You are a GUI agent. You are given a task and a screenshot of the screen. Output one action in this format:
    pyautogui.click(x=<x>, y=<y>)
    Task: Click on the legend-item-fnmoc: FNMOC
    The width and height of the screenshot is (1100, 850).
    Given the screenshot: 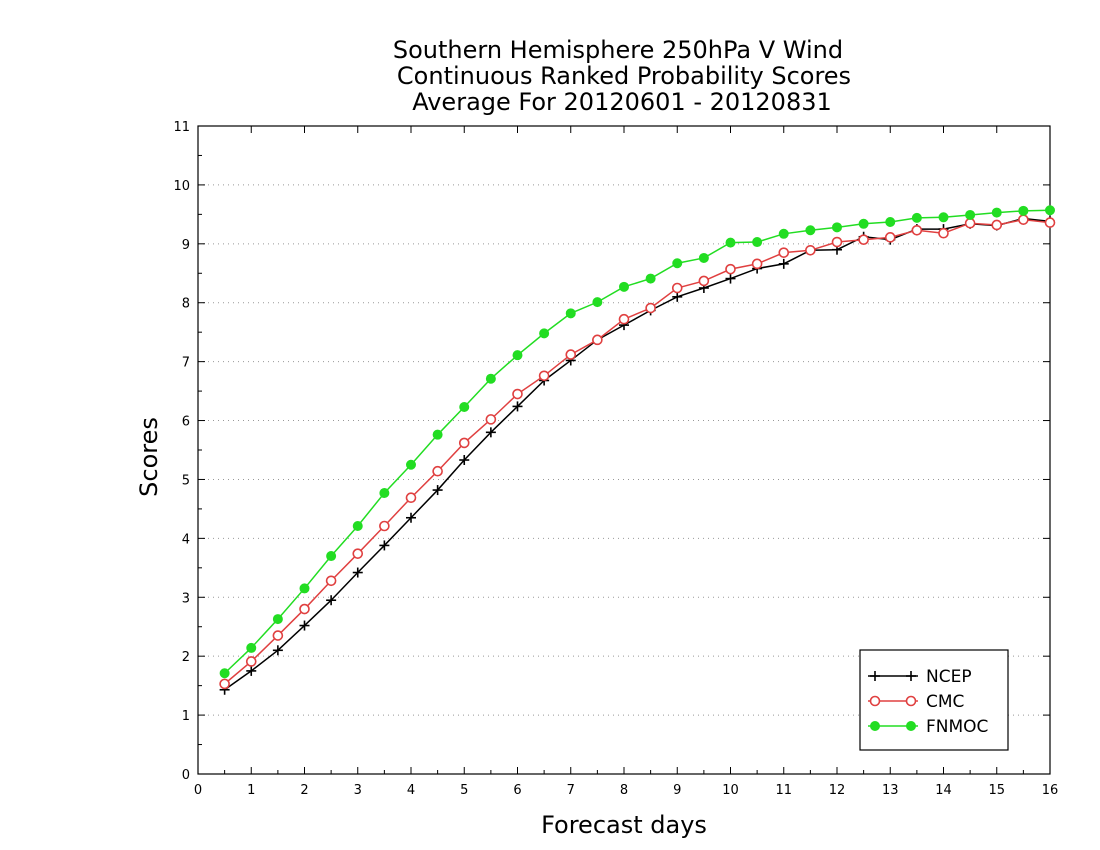 What is the action you would take?
    pyautogui.click(x=928, y=727)
    